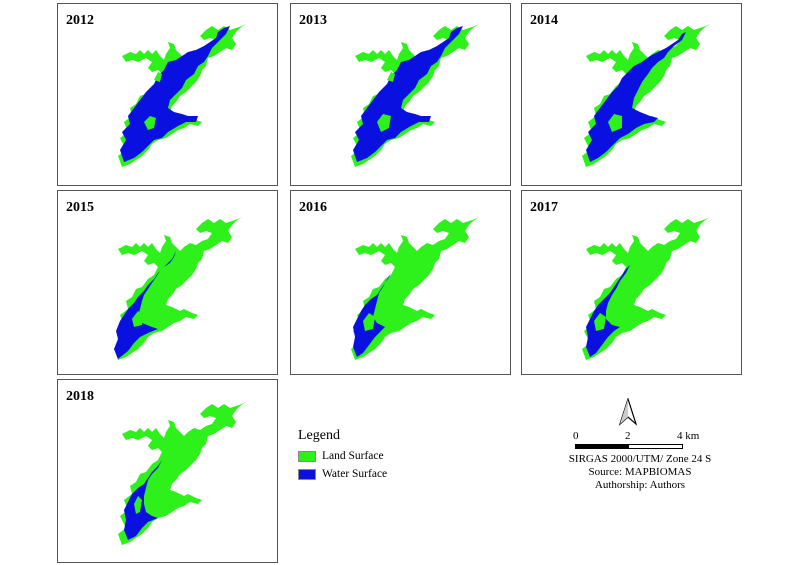  What do you see at coordinates (544, 20) in the screenshot?
I see `year-label: 2014` at bounding box center [544, 20].